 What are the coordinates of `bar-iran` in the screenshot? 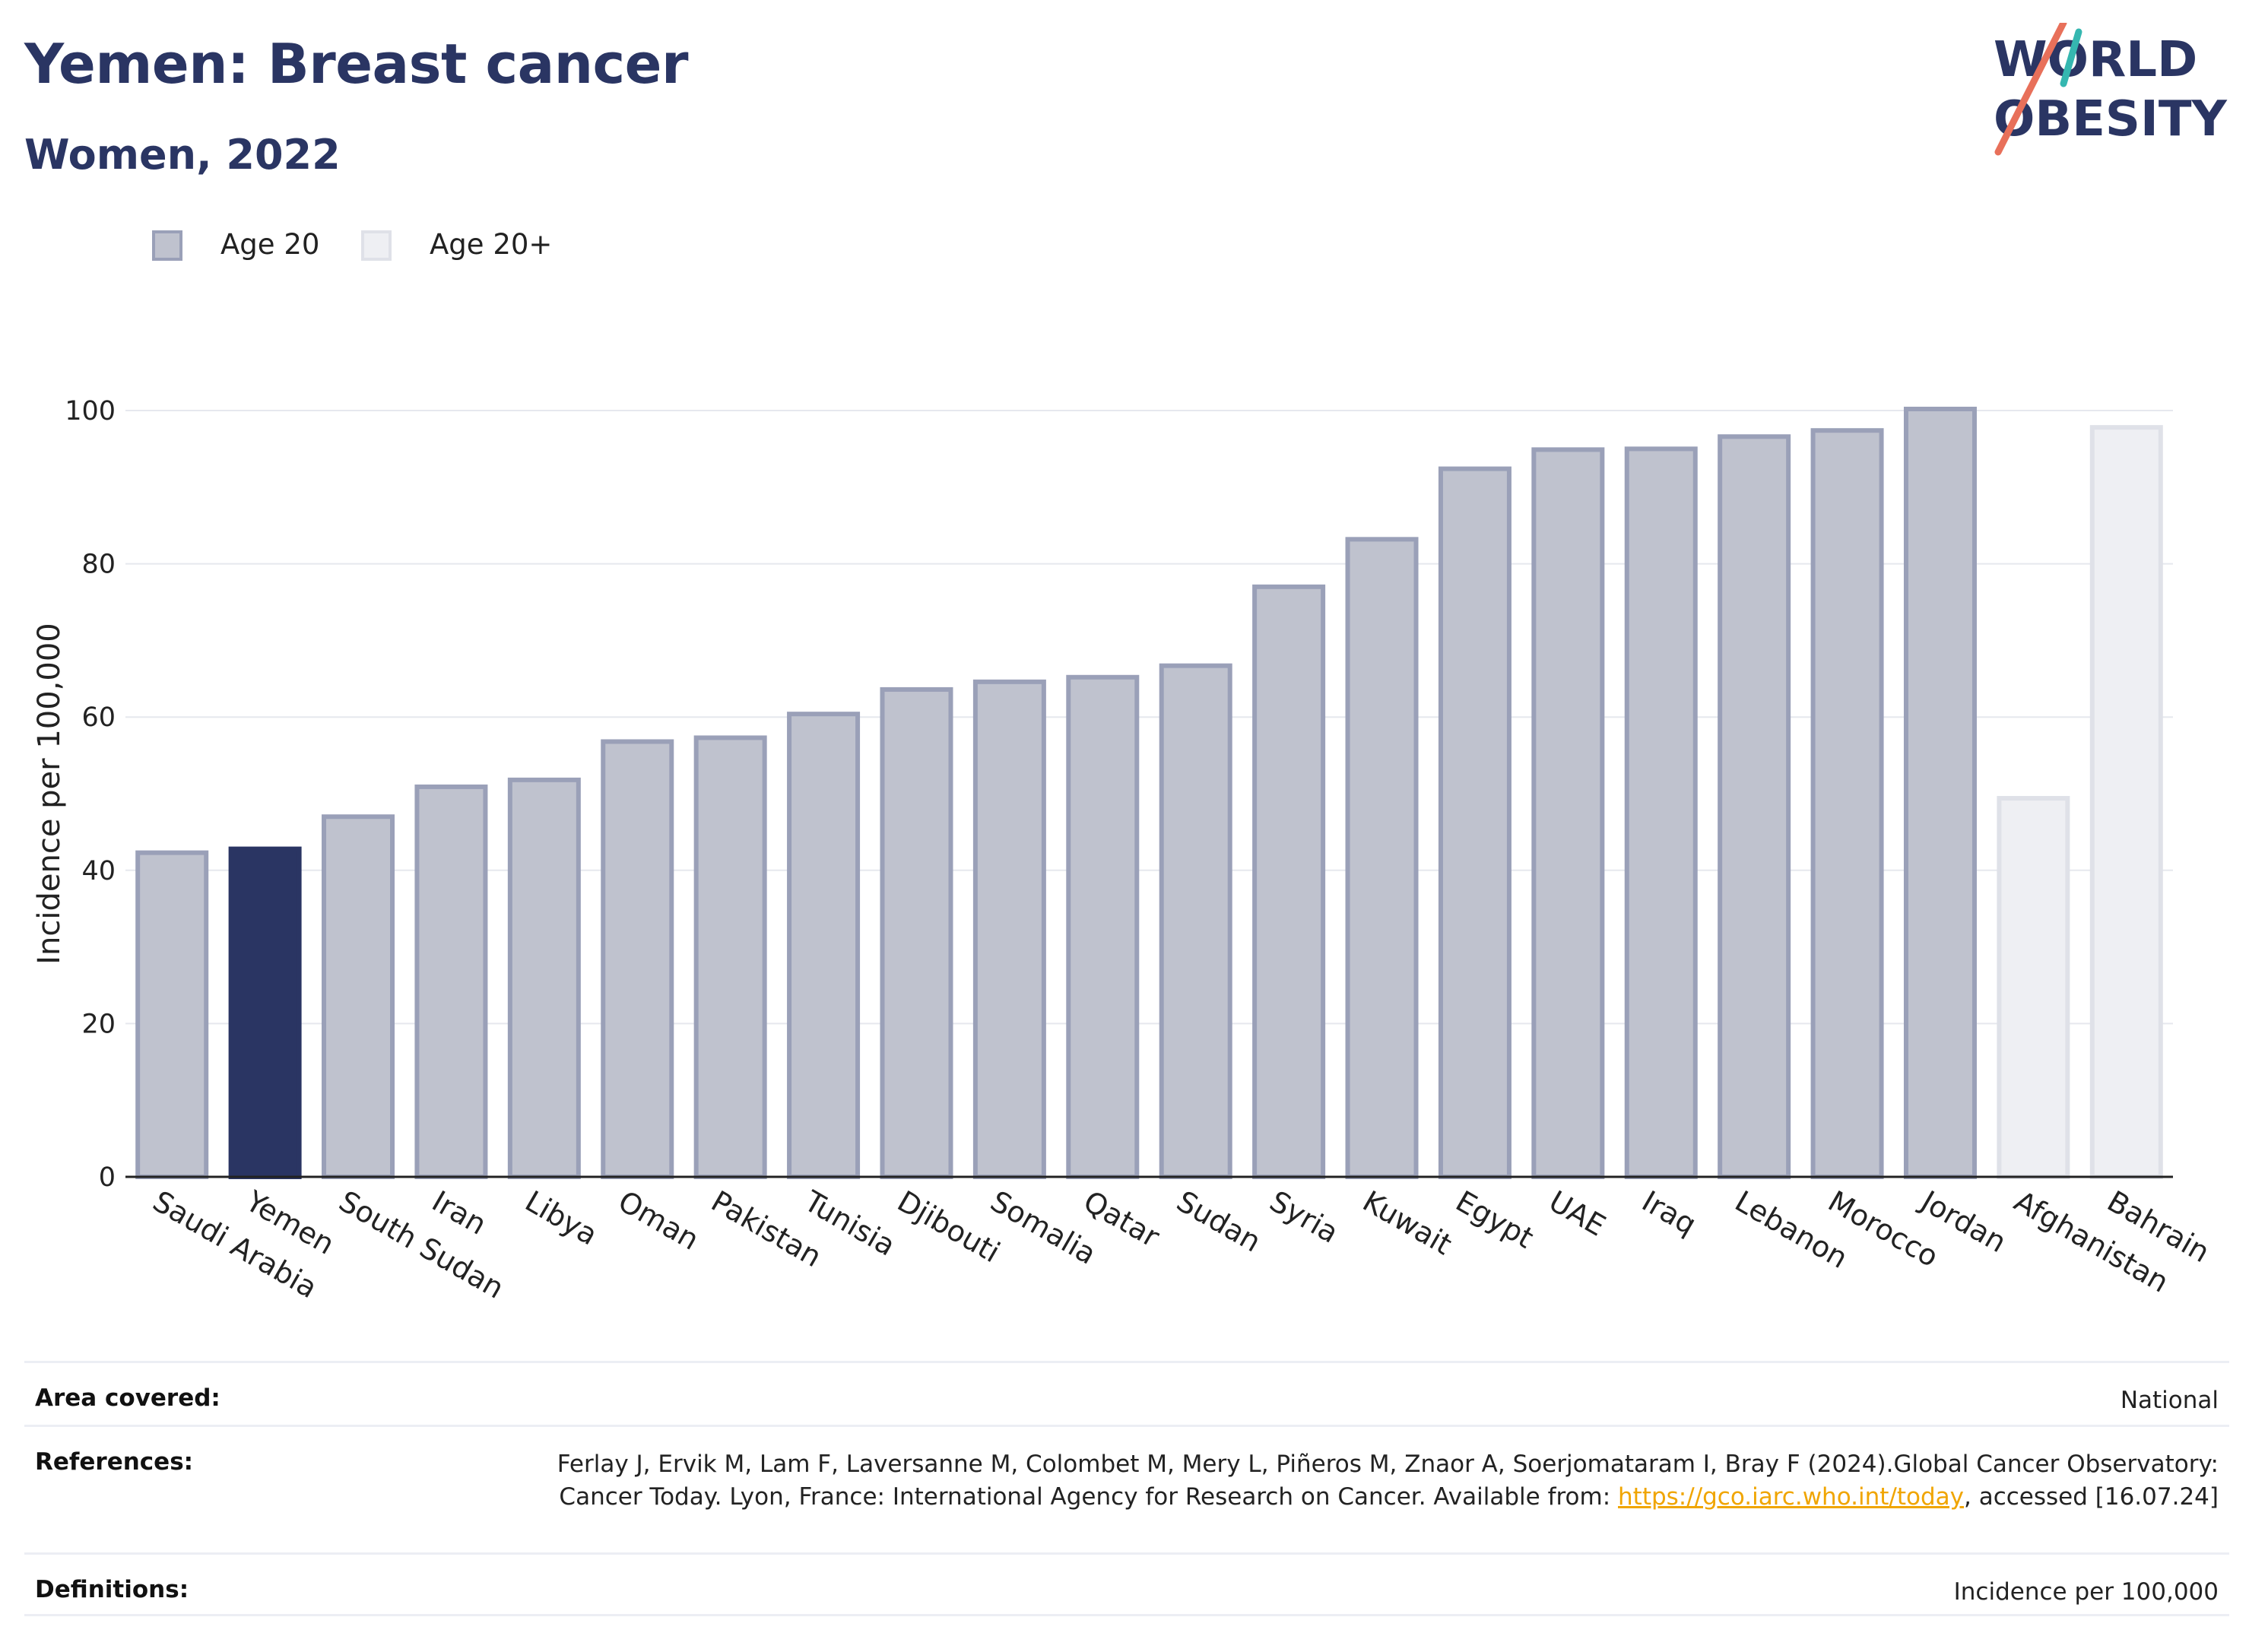 It's located at (451, 981).